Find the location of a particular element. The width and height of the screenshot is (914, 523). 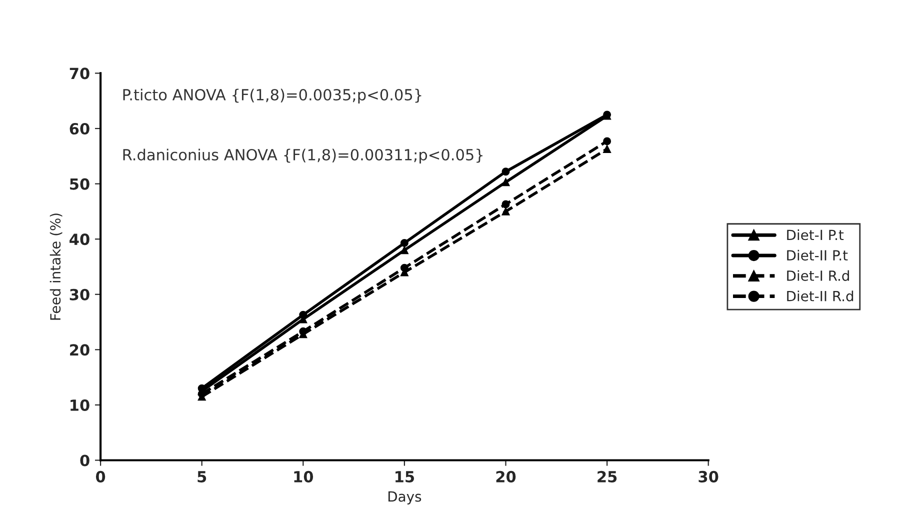

y-tick-label: 60 is located at coordinates (80, 128).